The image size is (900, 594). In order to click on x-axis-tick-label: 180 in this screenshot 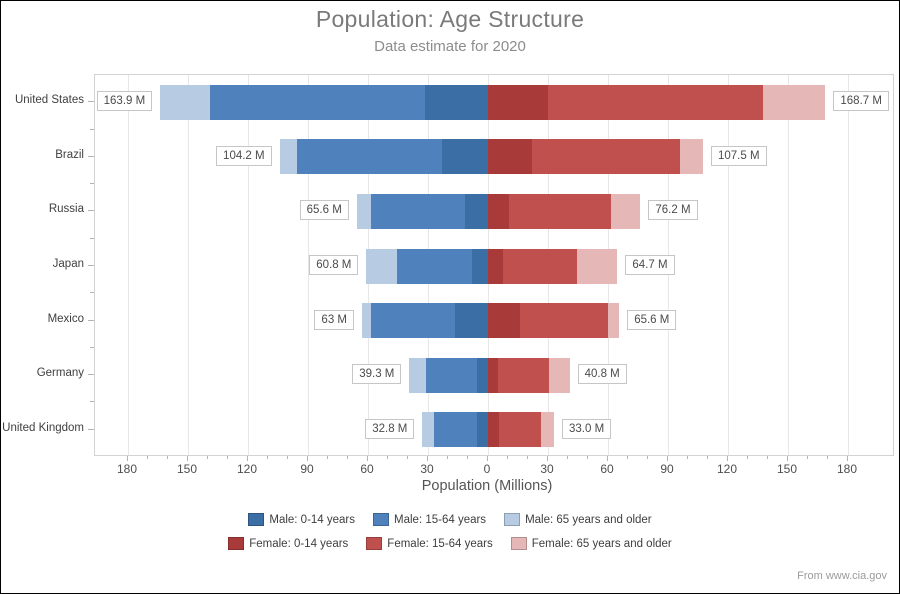, I will do `click(847, 469)`.